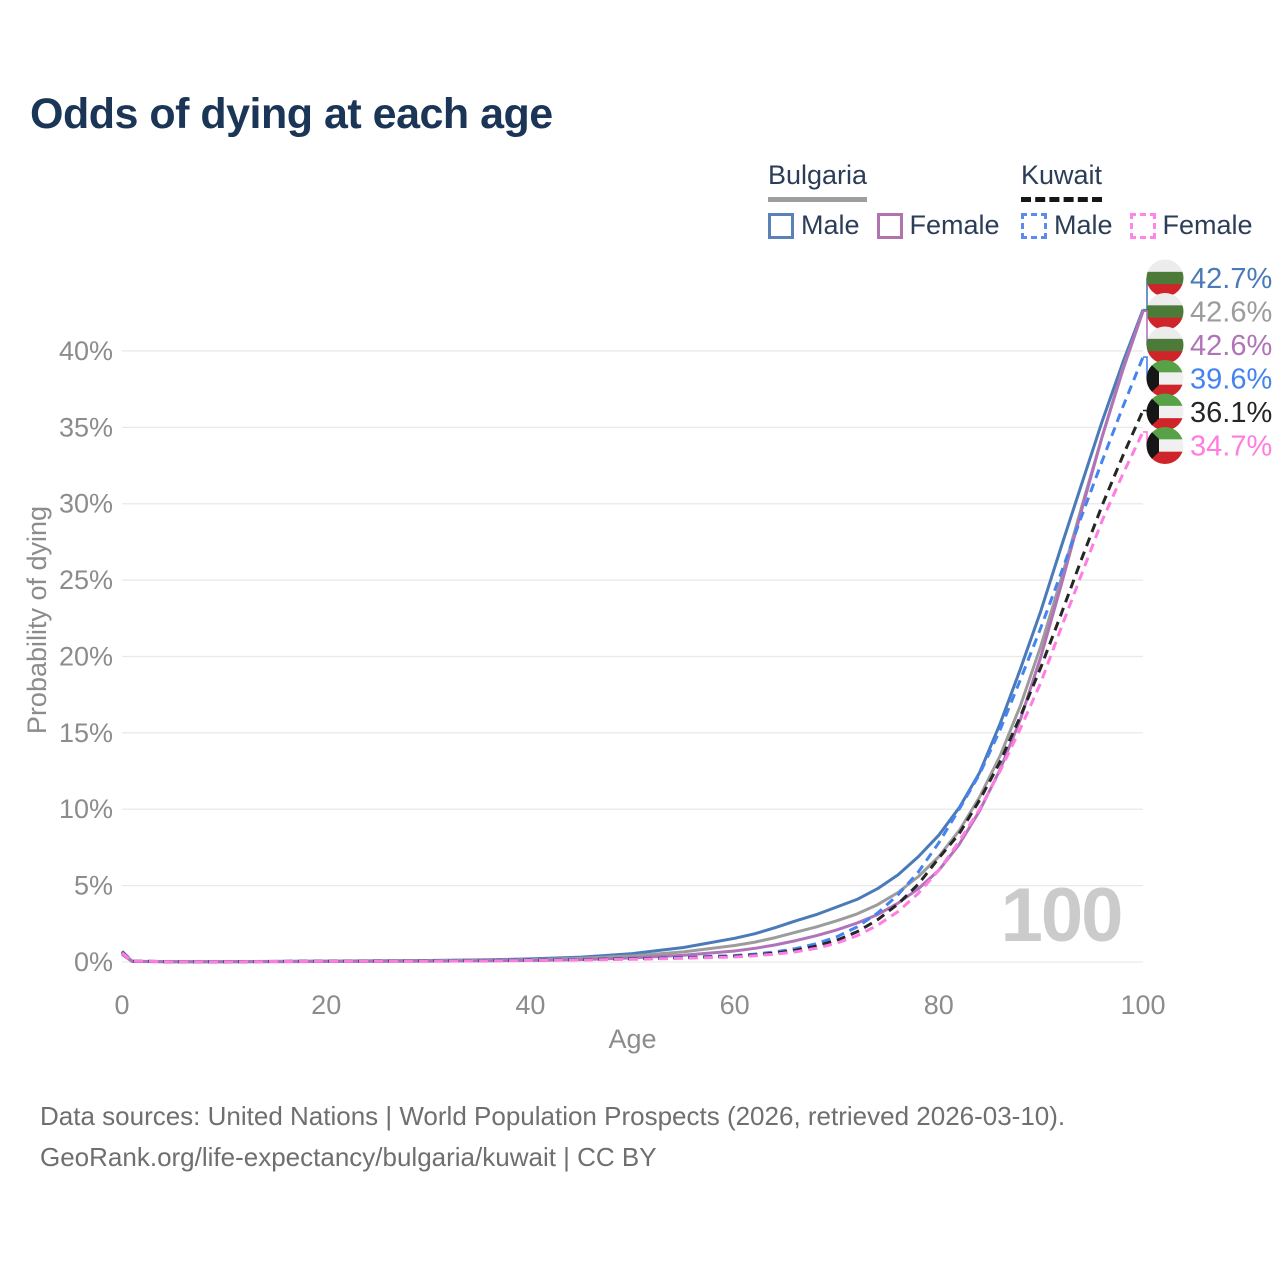  I want to click on end-label-bulgaria-male: 42.7%, so click(1231, 279).